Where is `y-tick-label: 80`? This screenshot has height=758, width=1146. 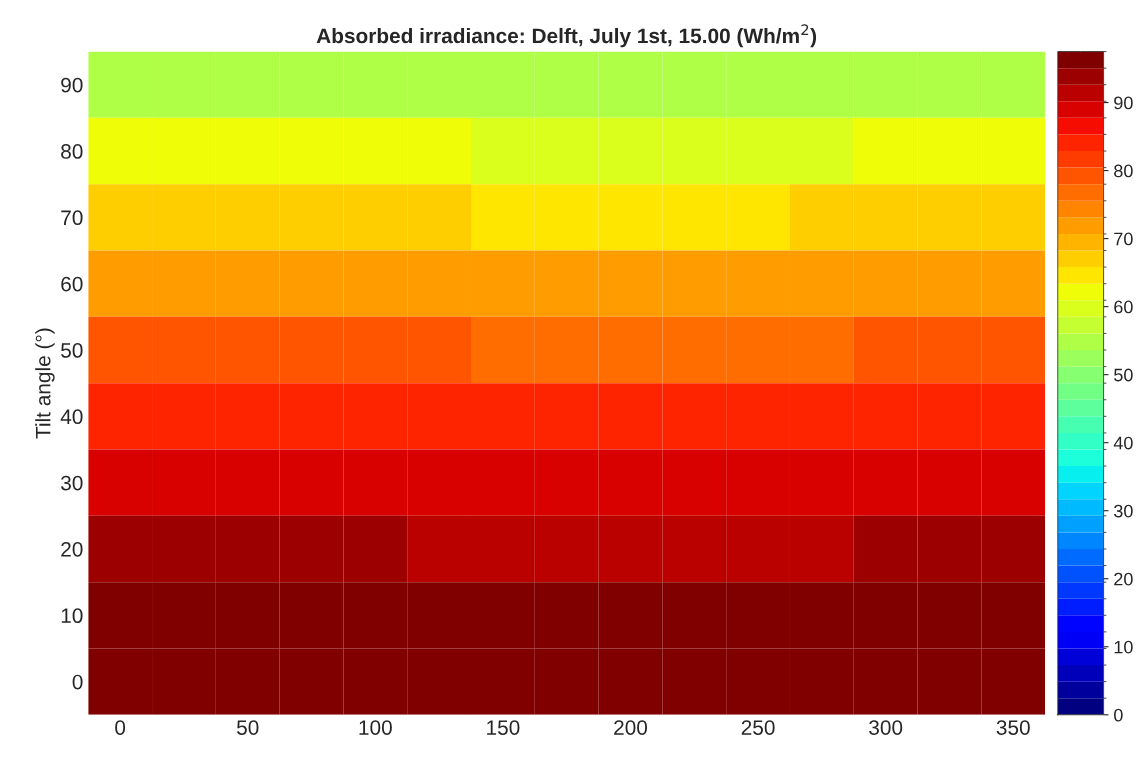 y-tick-label: 80 is located at coordinates (72, 151).